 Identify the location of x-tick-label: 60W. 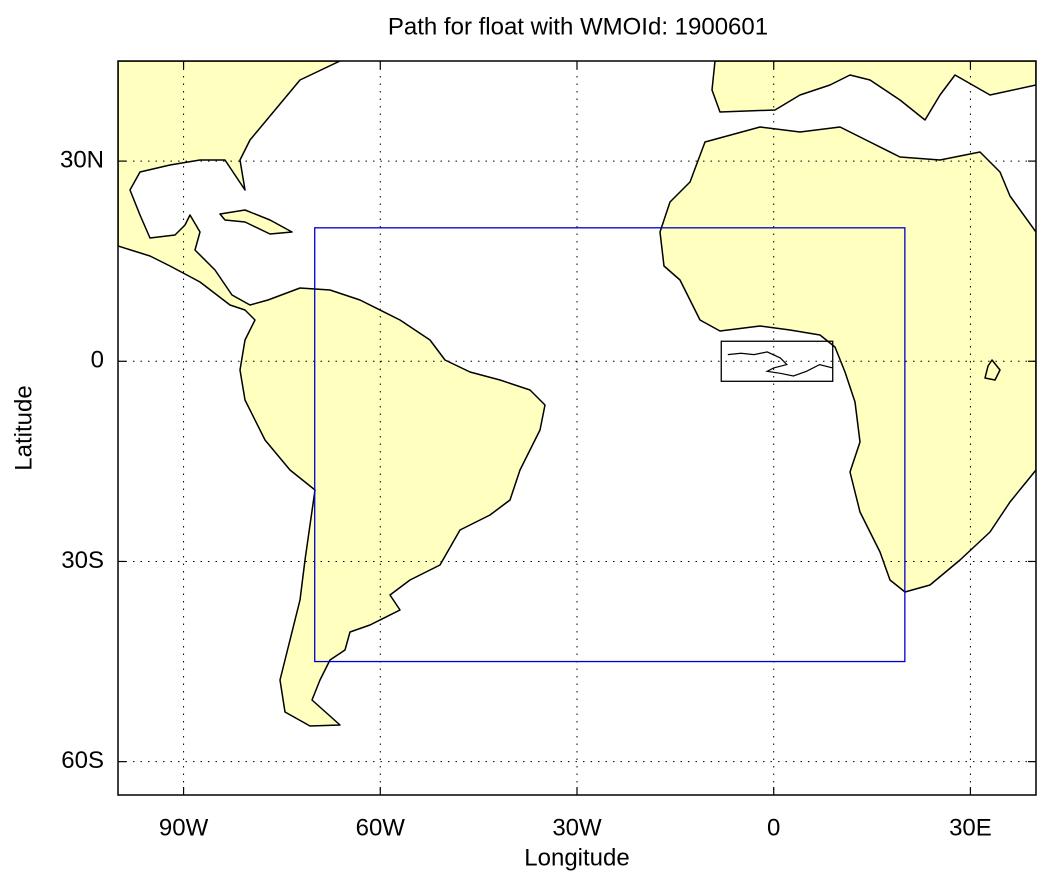
(381, 827).